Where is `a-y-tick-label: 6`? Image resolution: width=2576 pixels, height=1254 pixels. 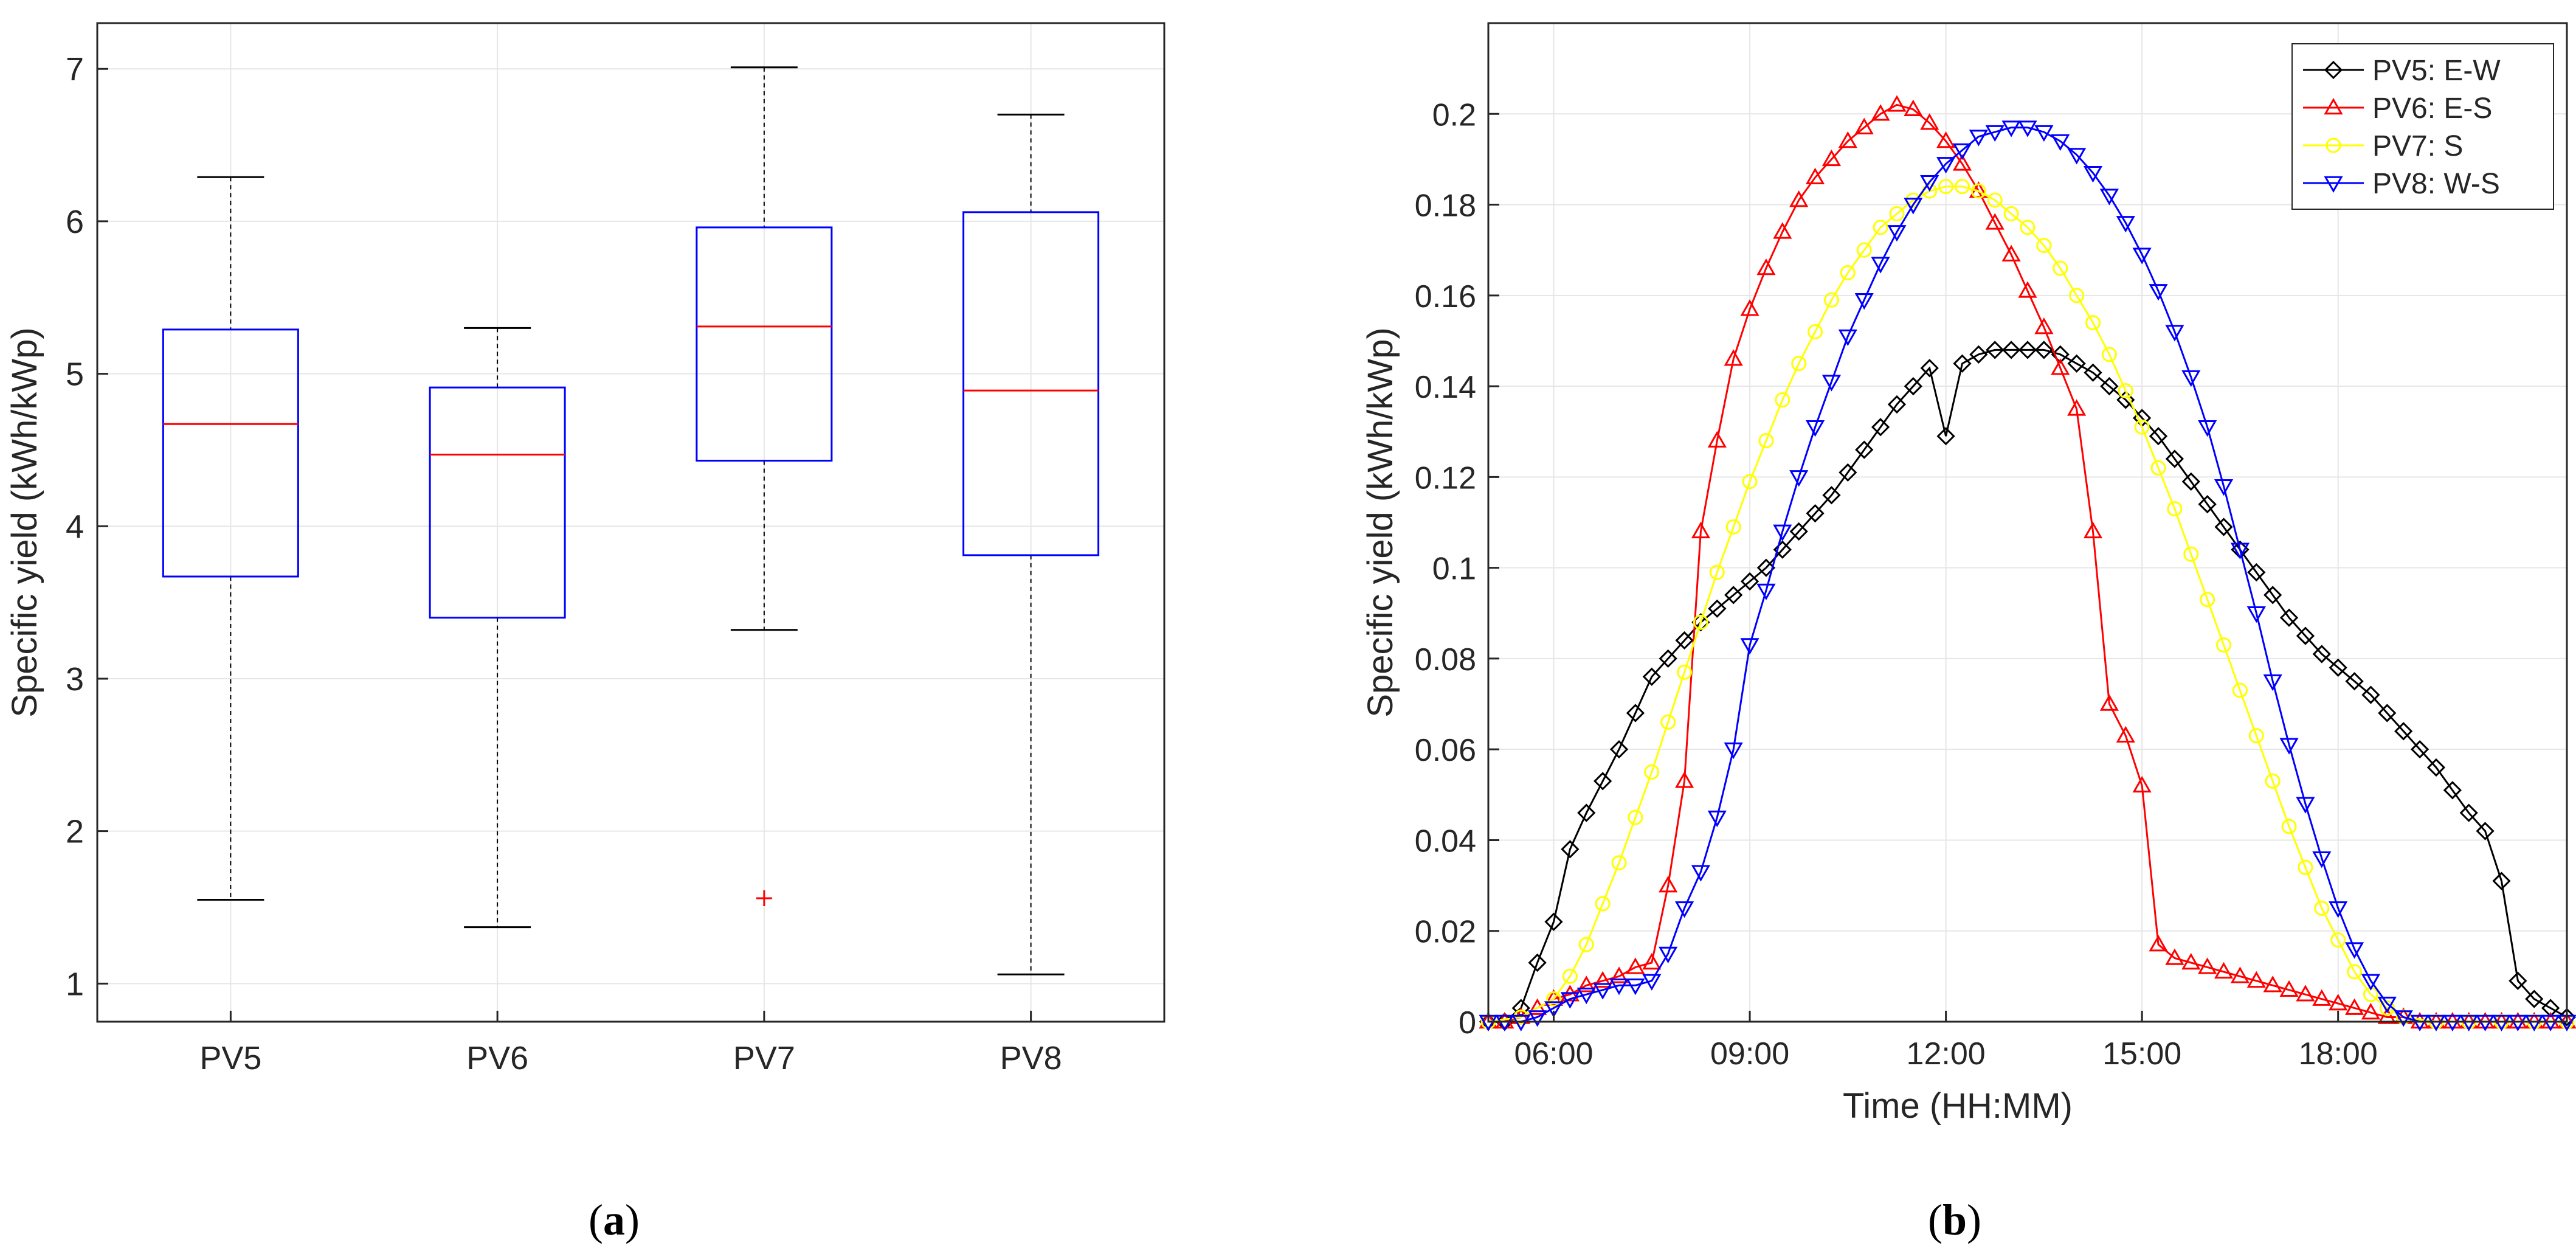 a-y-tick-label: 6 is located at coordinates (75, 222).